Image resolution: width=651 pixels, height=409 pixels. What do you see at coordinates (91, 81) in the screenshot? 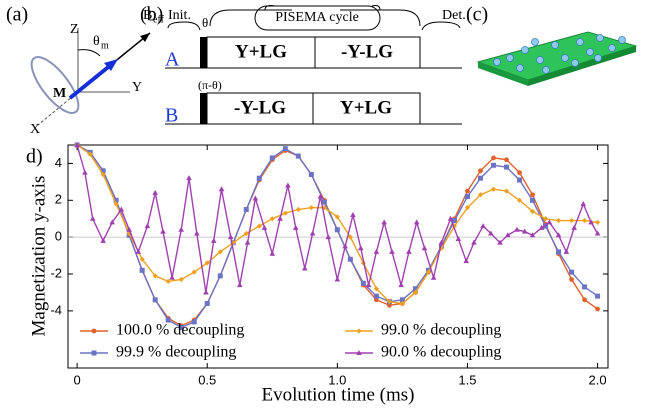
I see `magnetization-vector` at bounding box center [91, 81].